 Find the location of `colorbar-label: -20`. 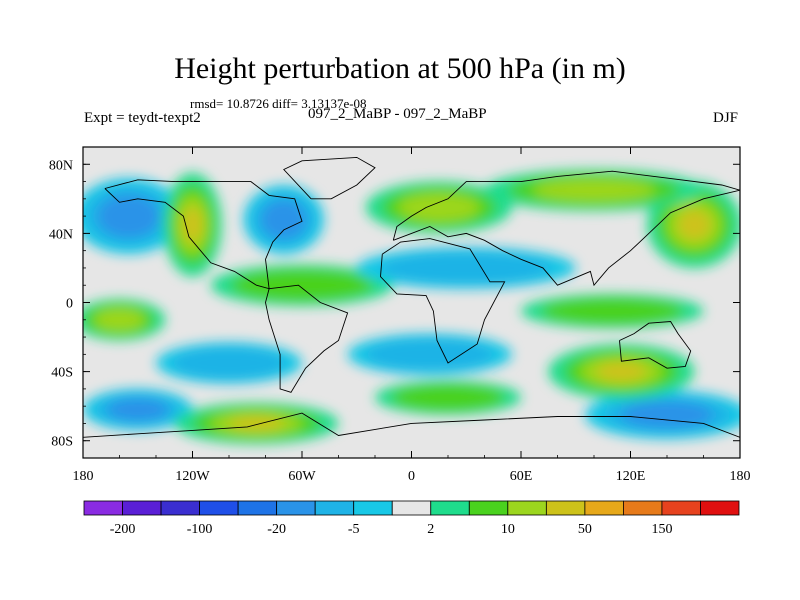

colorbar-label: -20 is located at coordinates (276, 529).